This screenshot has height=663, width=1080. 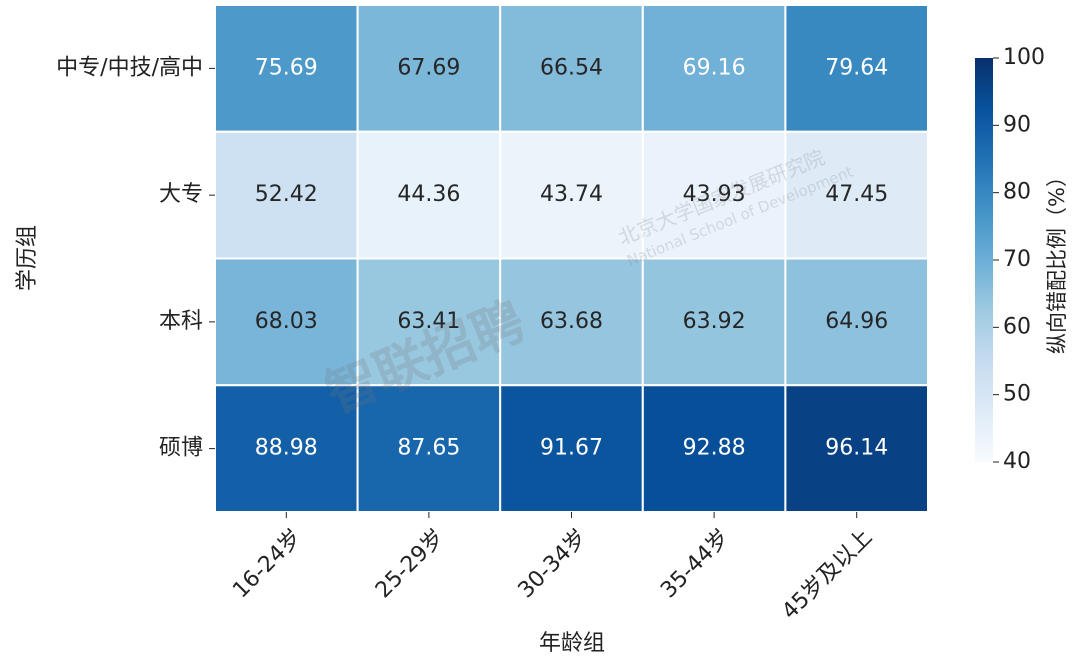 I want to click on cell-label: 91.67, so click(x=571, y=448).